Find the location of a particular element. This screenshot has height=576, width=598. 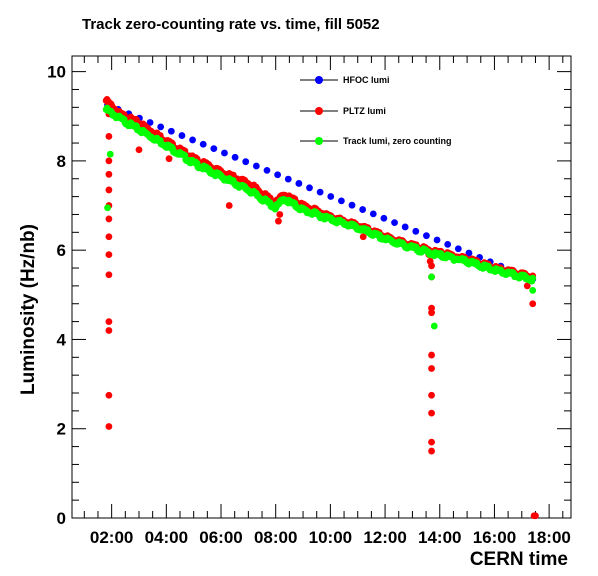

y-axis-label: Luminosity (Hz/nb) is located at coordinates (28, 309).